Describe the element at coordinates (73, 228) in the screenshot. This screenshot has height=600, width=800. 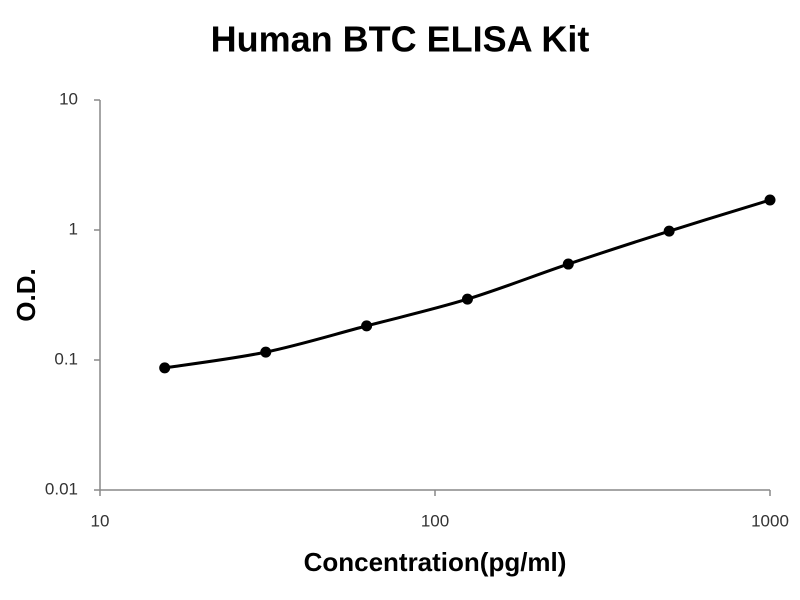
I see `y-tick-label: 1` at that location.